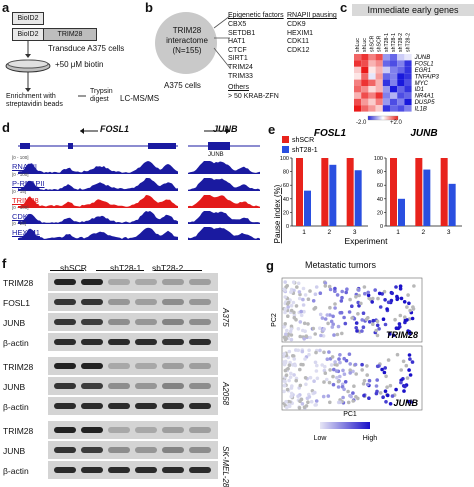  I want to click on heatmap-gene-label: ID1, so click(419, 90).